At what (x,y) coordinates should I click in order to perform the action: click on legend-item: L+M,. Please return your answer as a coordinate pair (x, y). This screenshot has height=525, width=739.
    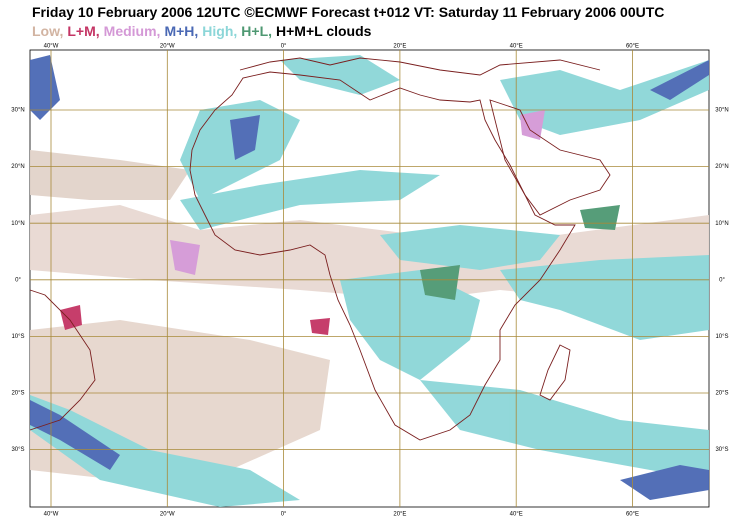
    Looking at the image, I should click on (83, 31).